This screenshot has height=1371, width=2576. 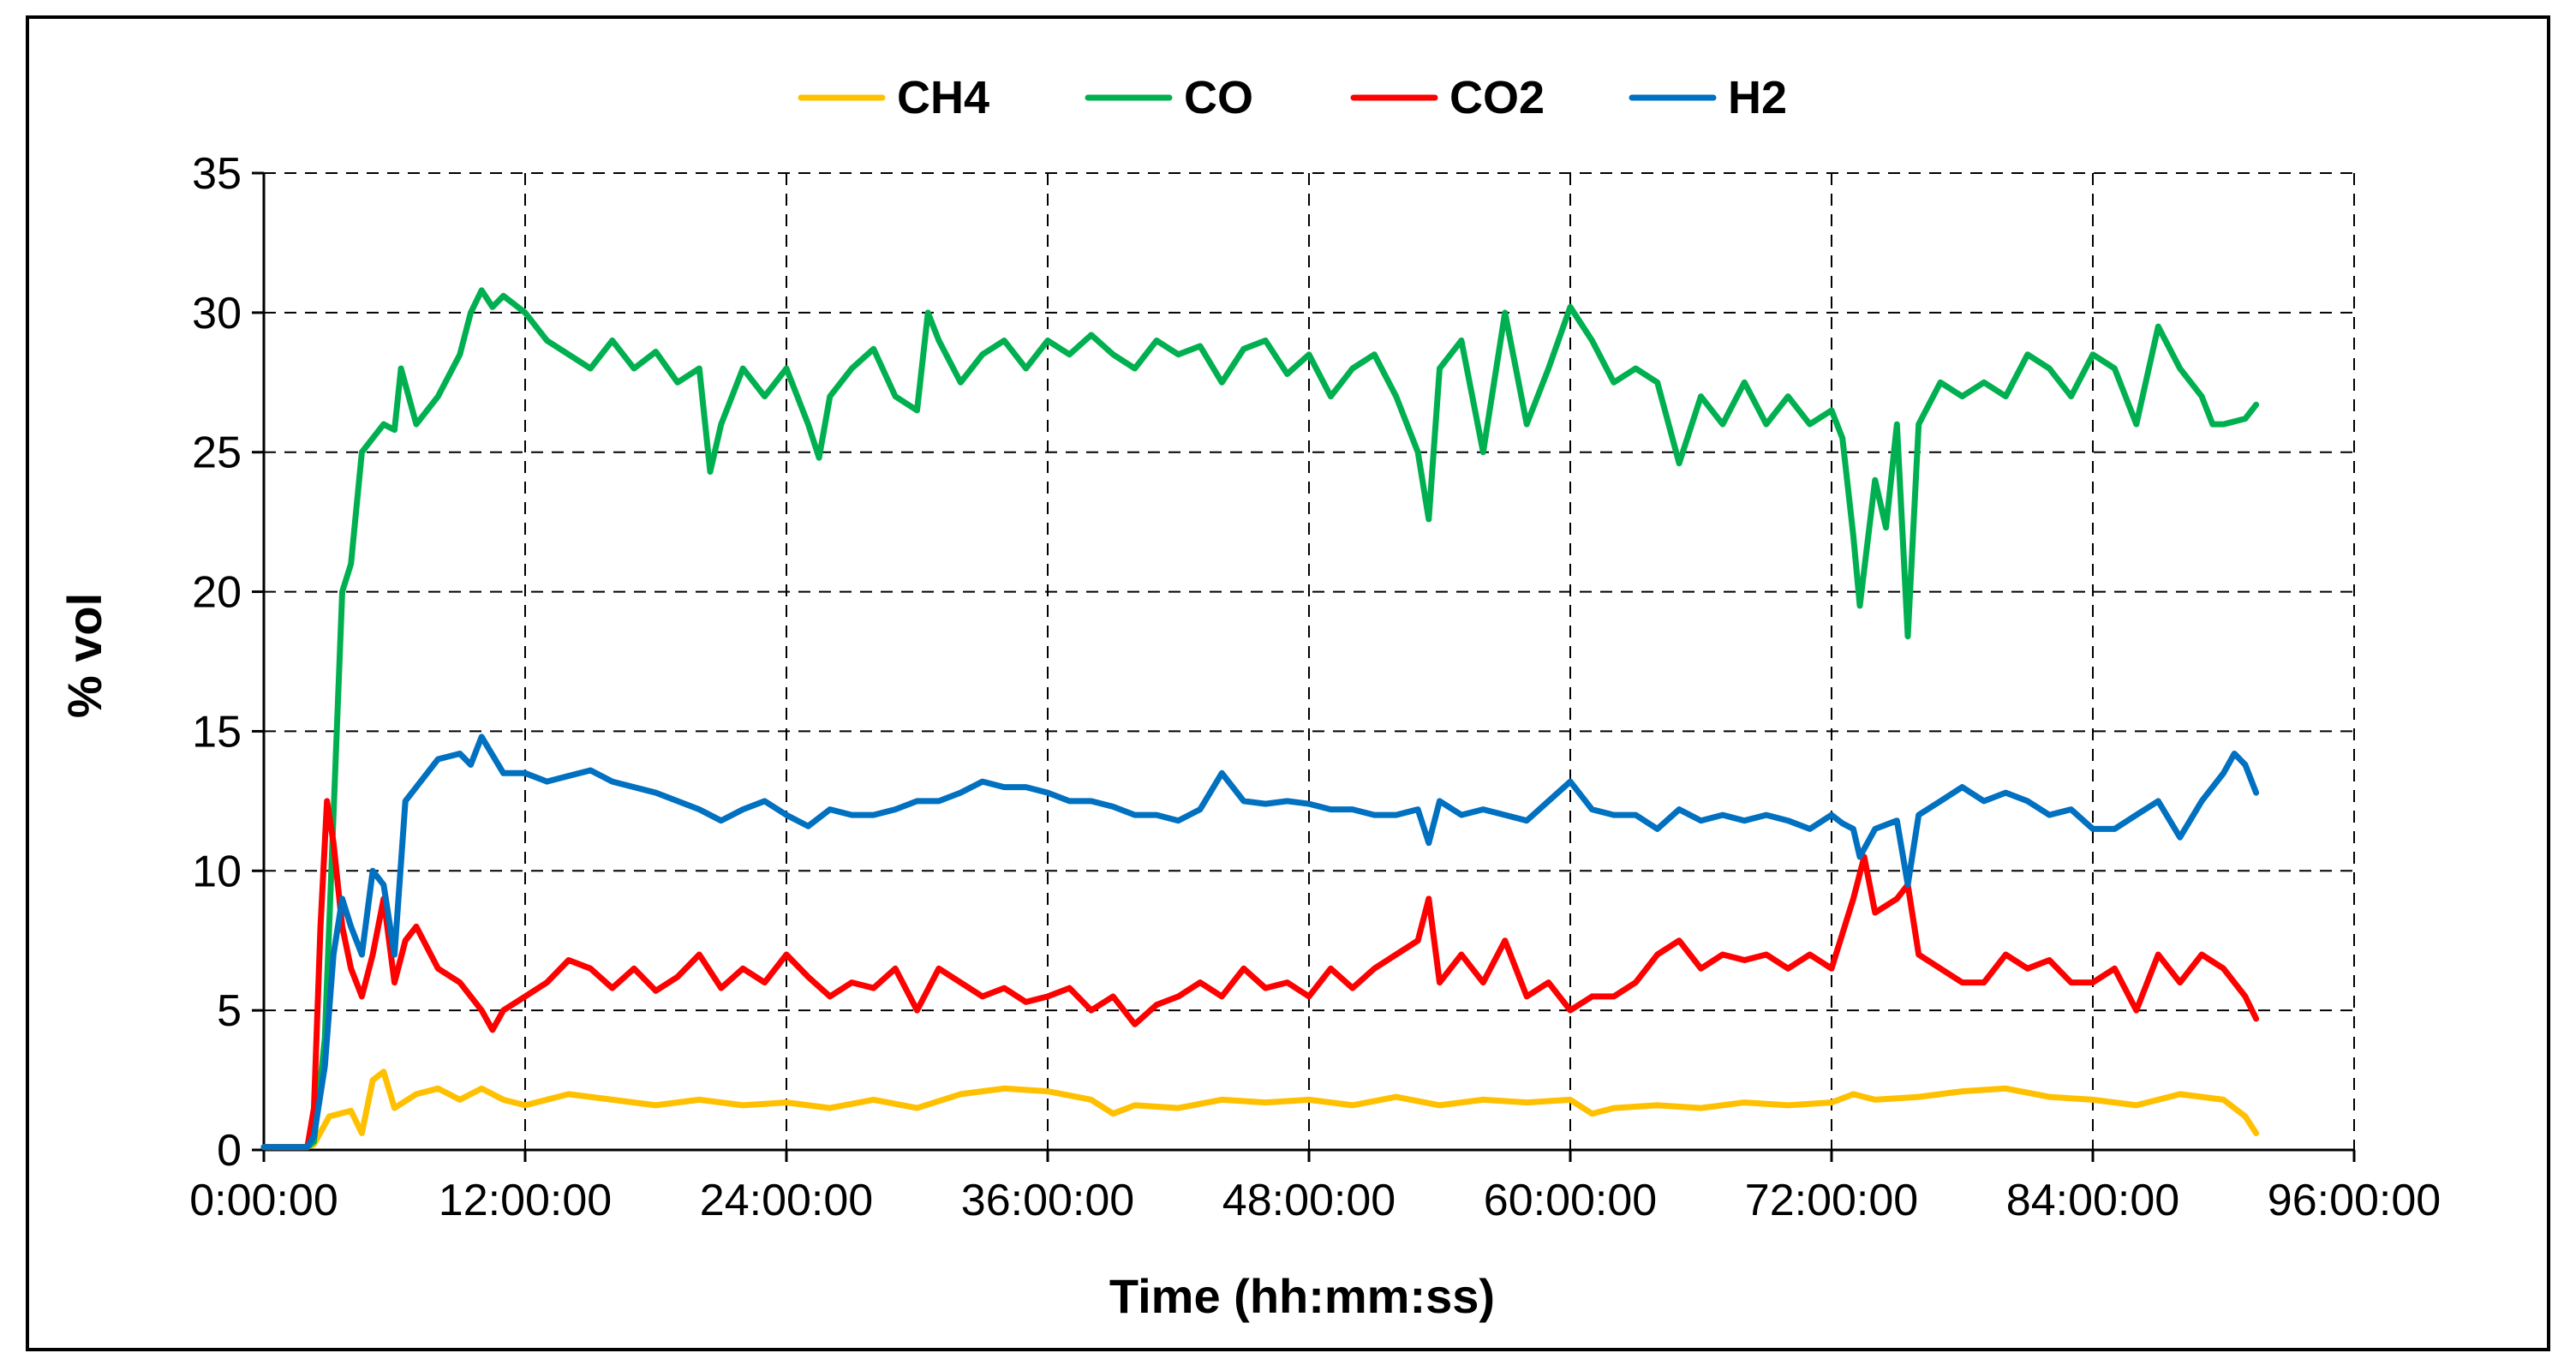 I want to click on x-tick-label: 12:00:00, so click(x=526, y=1200).